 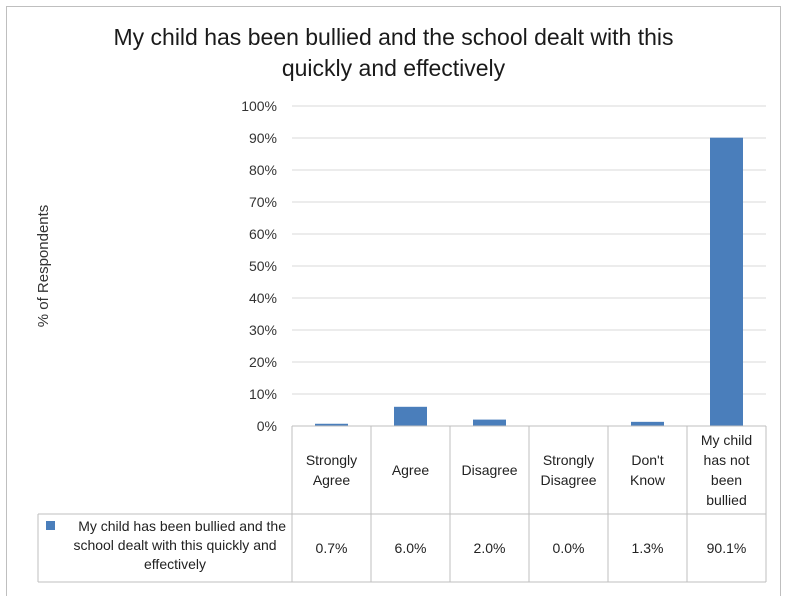 I want to click on value-labels: 0.7% 6.0% 2.0% 0.0% 1.3% 90.1%, so click(x=531, y=548).